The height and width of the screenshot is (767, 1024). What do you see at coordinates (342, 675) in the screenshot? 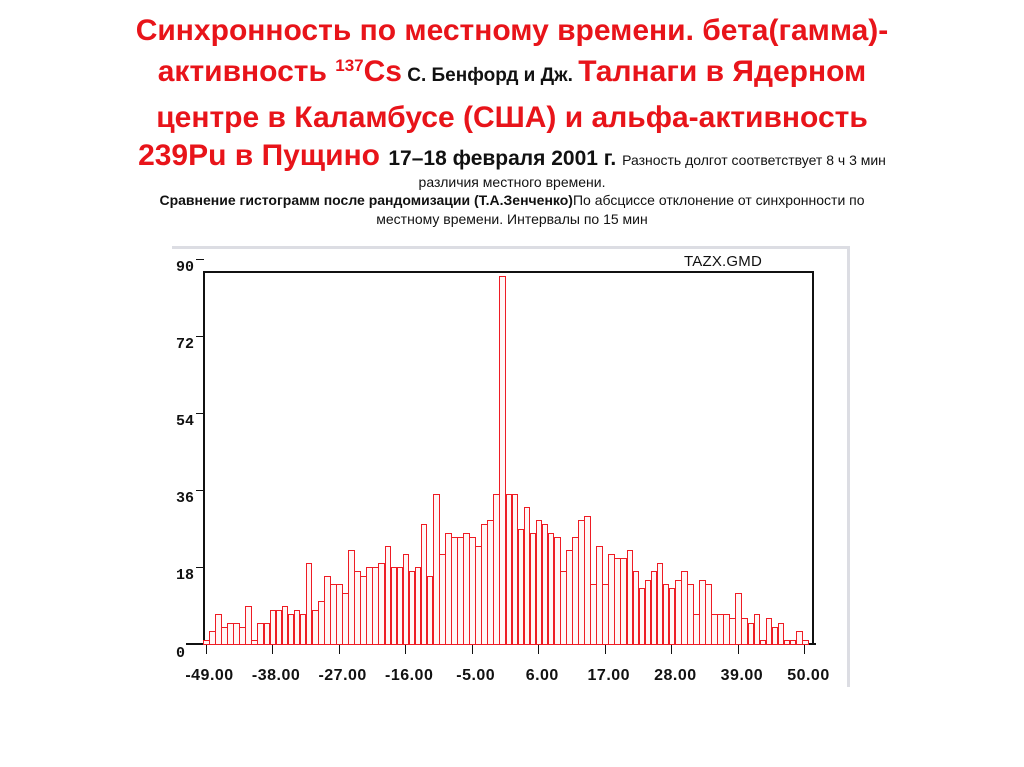
I see `x-tick-label: -27.00` at bounding box center [342, 675].